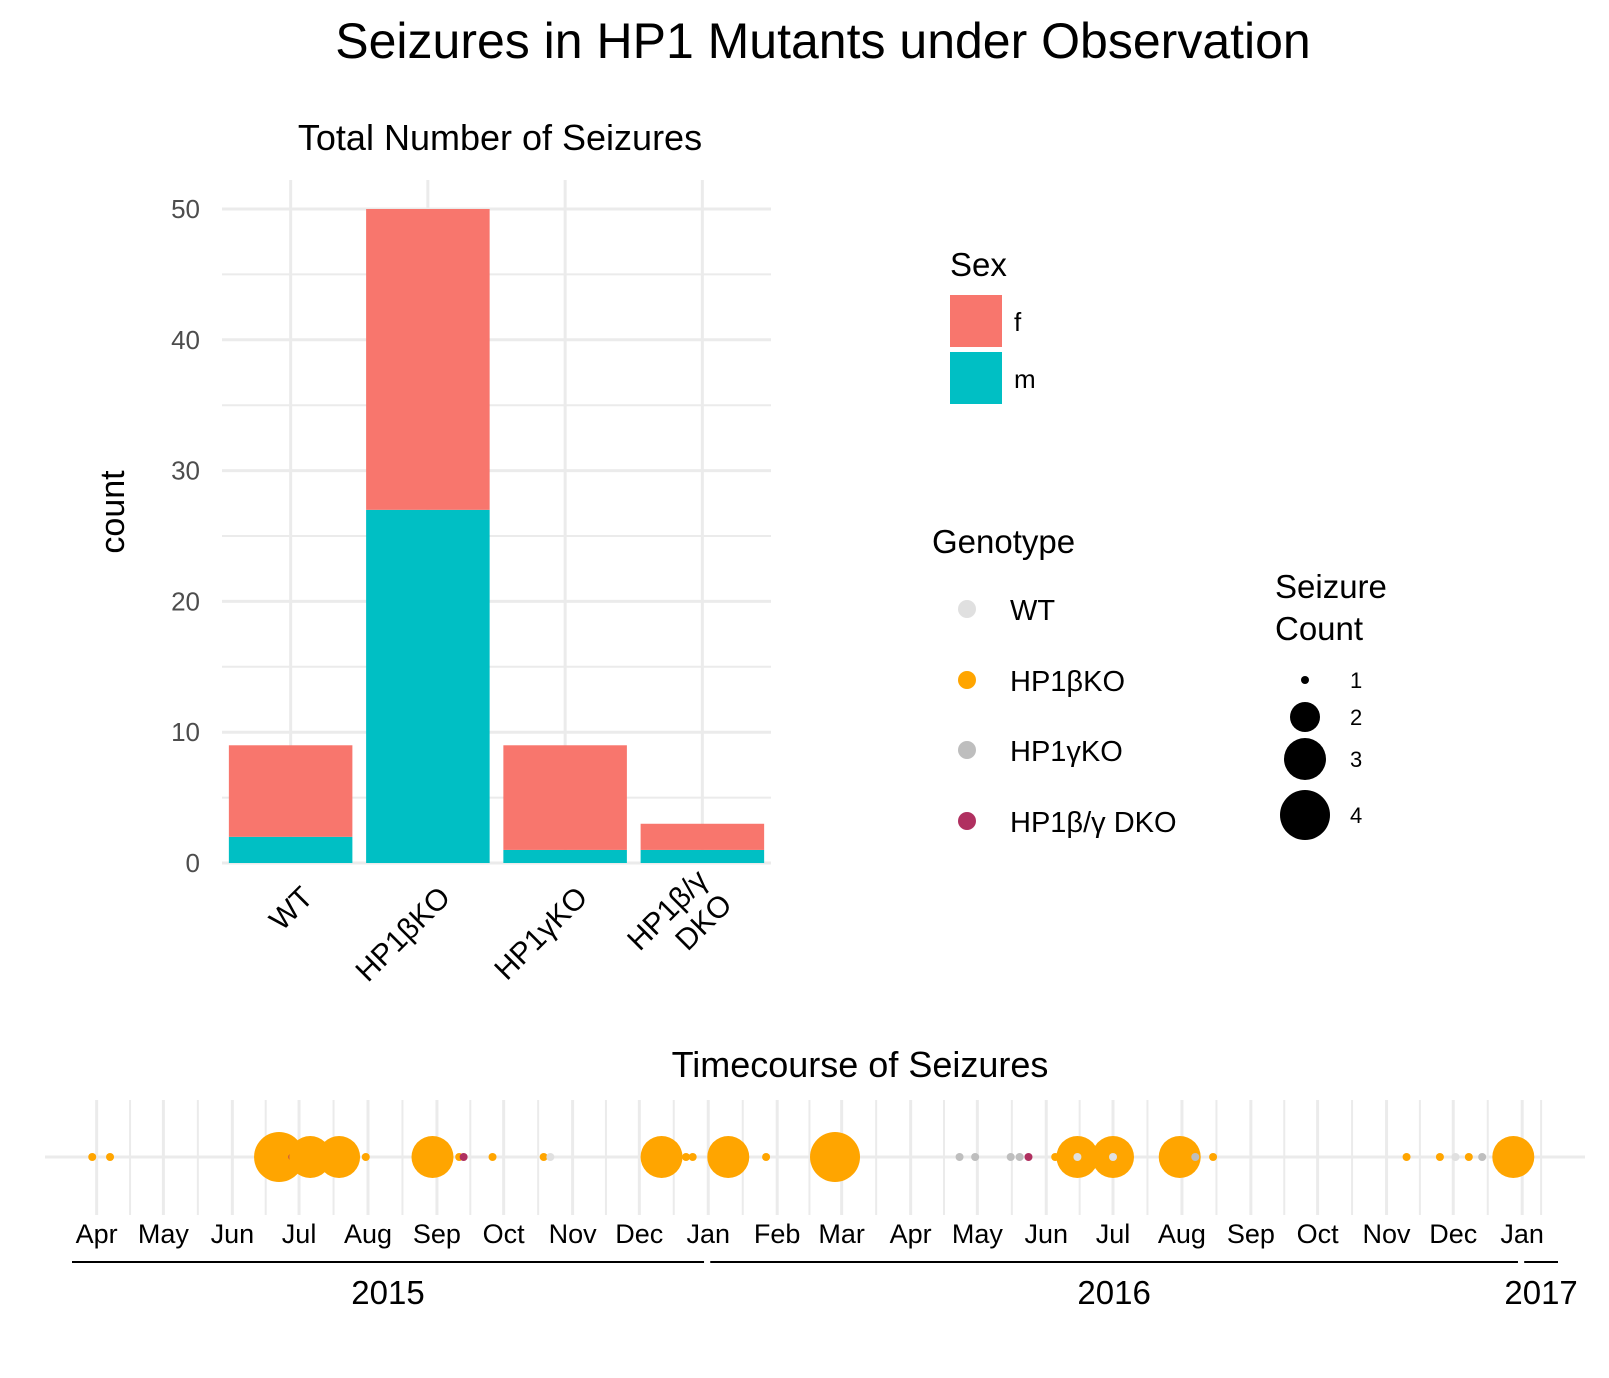 The width and height of the screenshot is (1609, 1378). I want to click on timeline-year-label: 2017, so click(1540, 1292).